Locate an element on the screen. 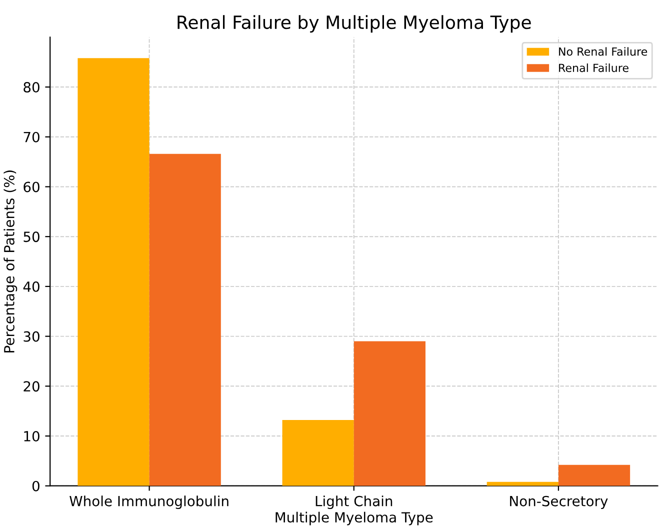 The image size is (659, 531). x-tick-label: Whole Immunoglobulin is located at coordinates (149, 503).